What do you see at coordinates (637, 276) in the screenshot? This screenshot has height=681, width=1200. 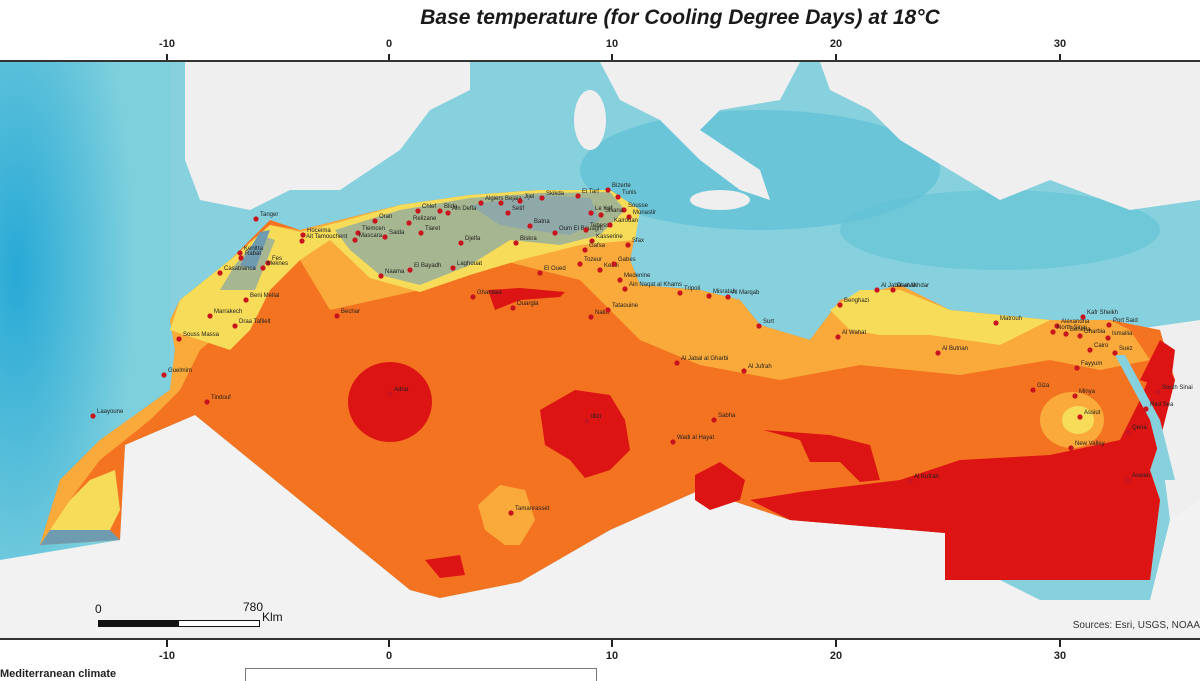 I see `city-label: Medenine` at bounding box center [637, 276].